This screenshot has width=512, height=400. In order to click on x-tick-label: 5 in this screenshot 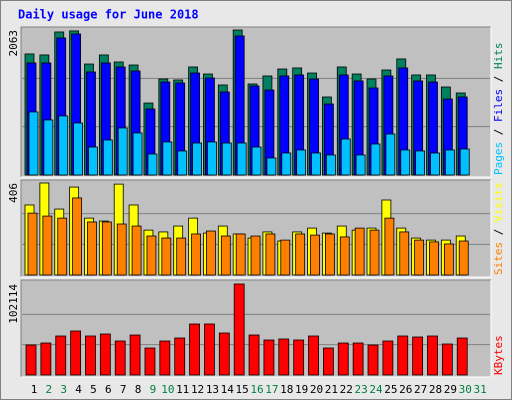, I will do `click(93, 389)`.